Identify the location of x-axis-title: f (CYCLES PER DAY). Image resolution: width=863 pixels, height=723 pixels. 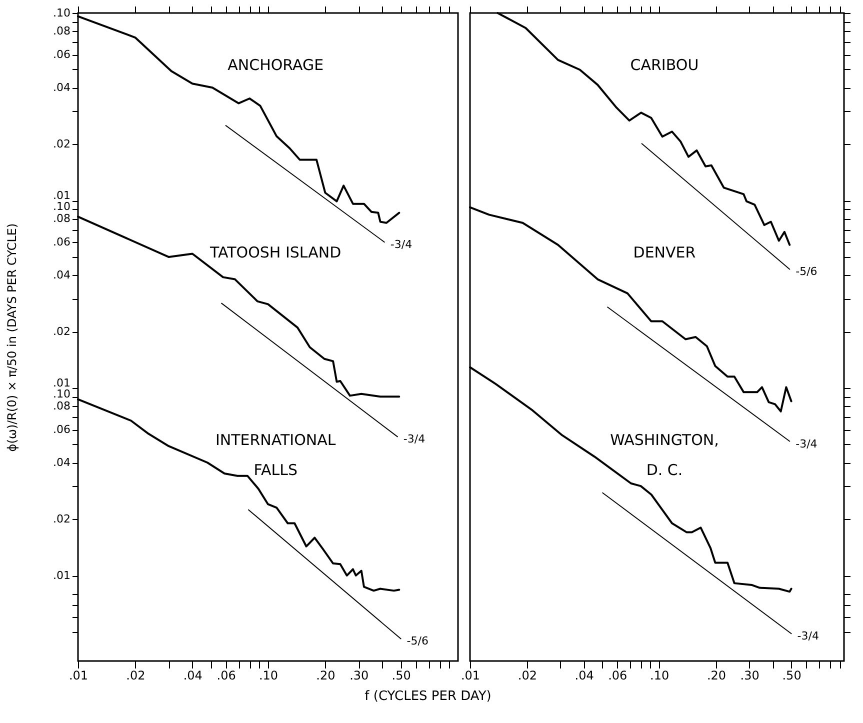
(428, 696).